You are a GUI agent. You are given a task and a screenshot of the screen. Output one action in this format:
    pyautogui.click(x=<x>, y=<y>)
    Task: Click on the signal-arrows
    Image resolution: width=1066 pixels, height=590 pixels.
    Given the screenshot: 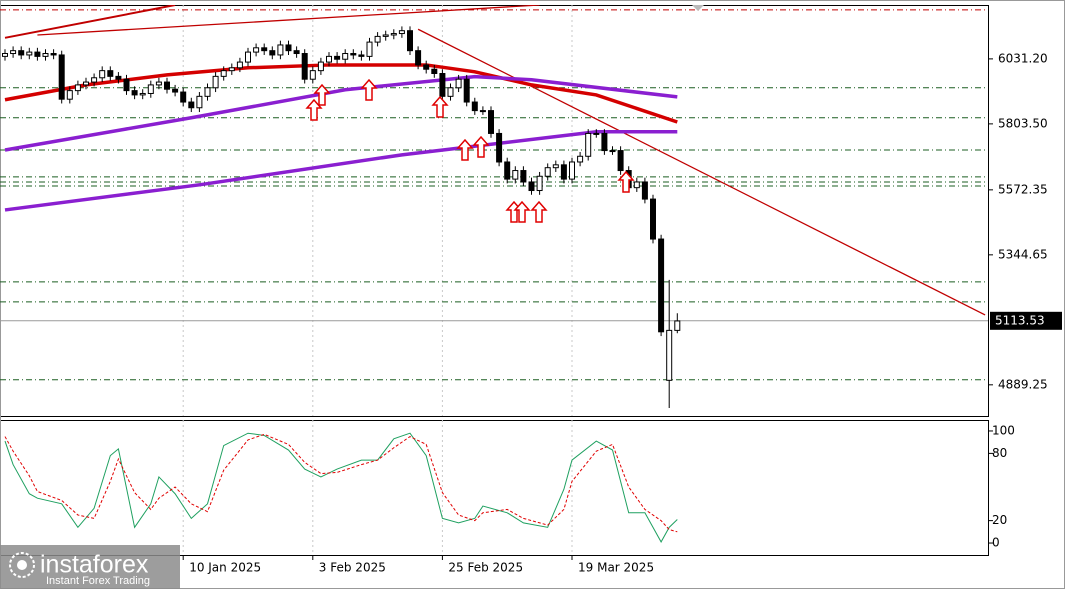 What is the action you would take?
    pyautogui.click(x=470, y=150)
    